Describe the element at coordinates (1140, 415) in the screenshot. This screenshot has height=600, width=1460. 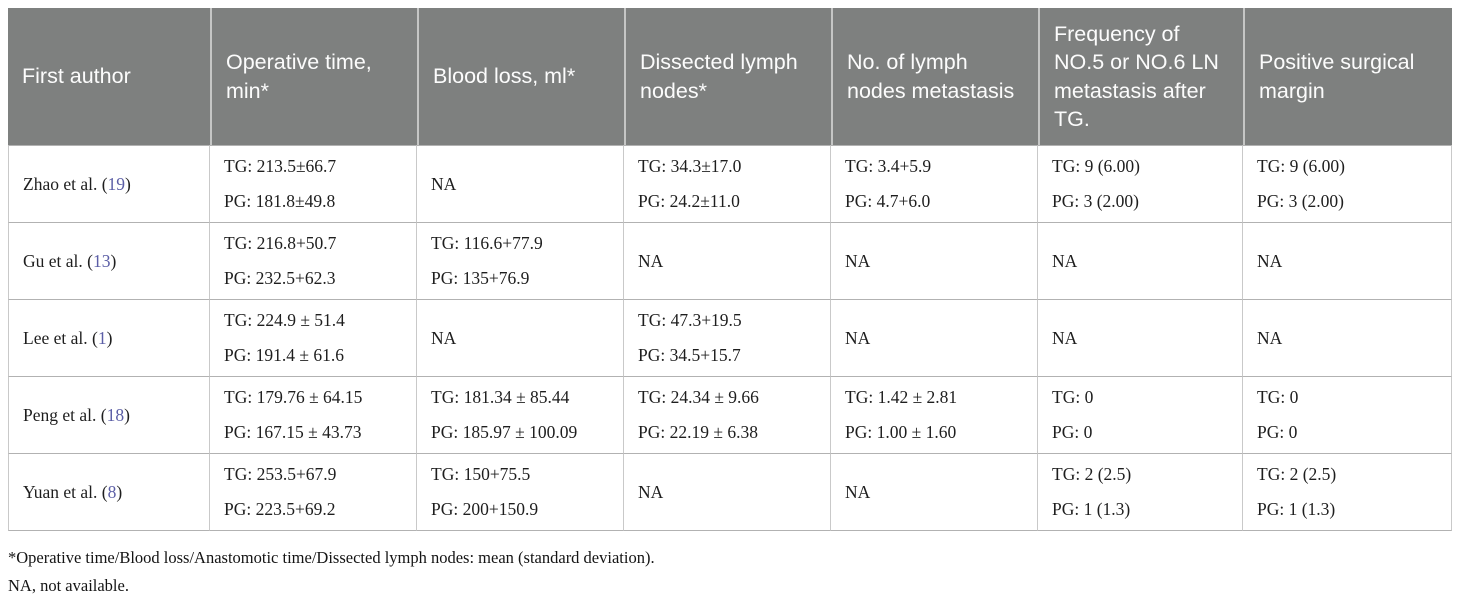
I see `data-cell: TG: 0 PG: 0` at that location.